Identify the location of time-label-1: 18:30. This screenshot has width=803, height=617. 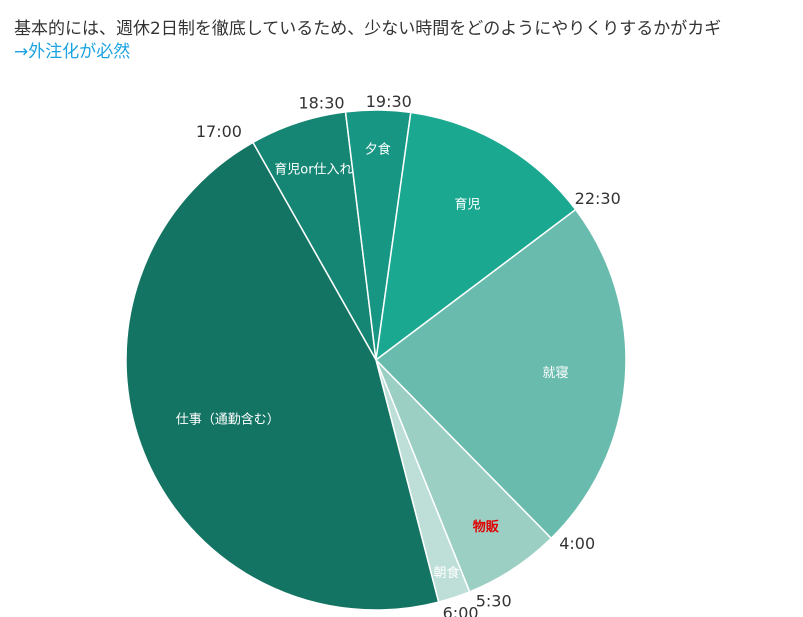
(321, 102).